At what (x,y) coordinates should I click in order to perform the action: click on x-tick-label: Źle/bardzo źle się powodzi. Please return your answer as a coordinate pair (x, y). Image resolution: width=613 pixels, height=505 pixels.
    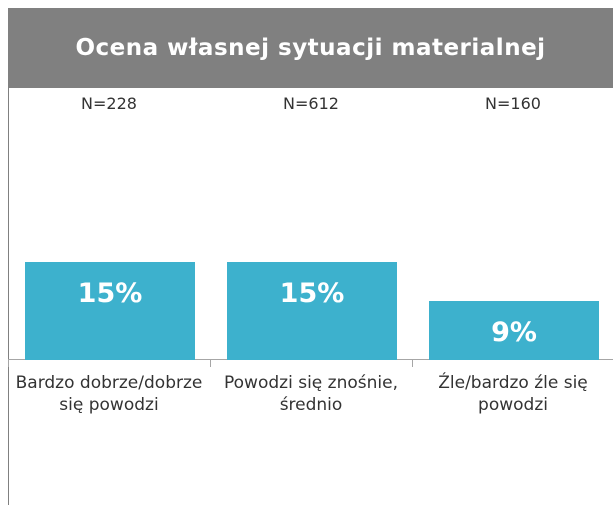
    Looking at the image, I should click on (513, 394).